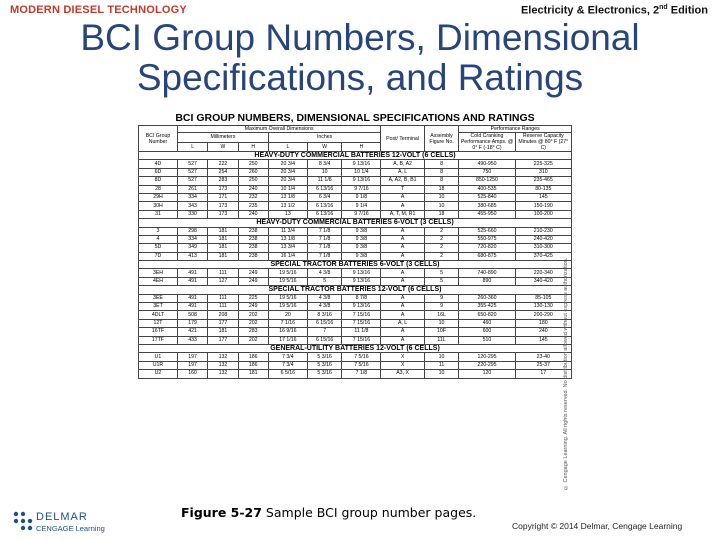 The image size is (720, 540). I want to click on table-cell: 7, so click(324, 332).